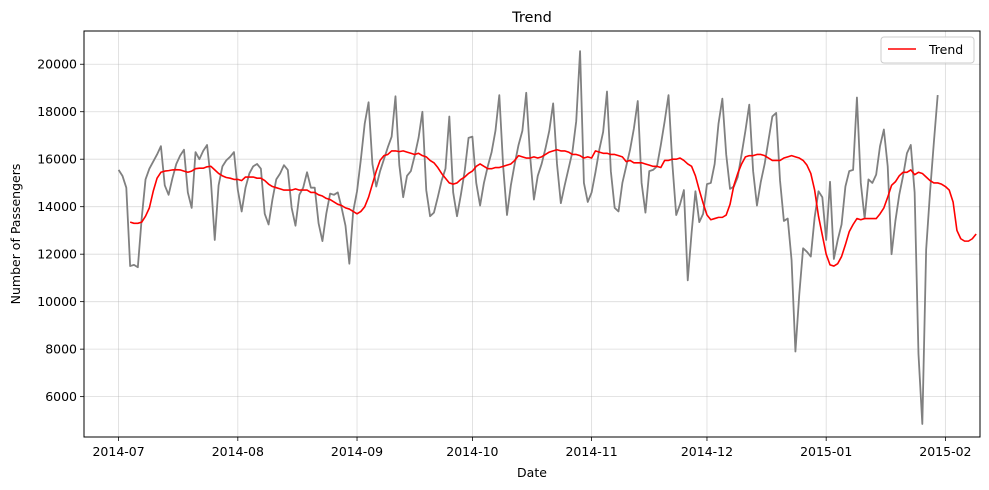 This screenshot has width=989, height=490. Describe the element at coordinates (357, 451) in the screenshot. I see `x-tick-label: 2014-09` at that location.